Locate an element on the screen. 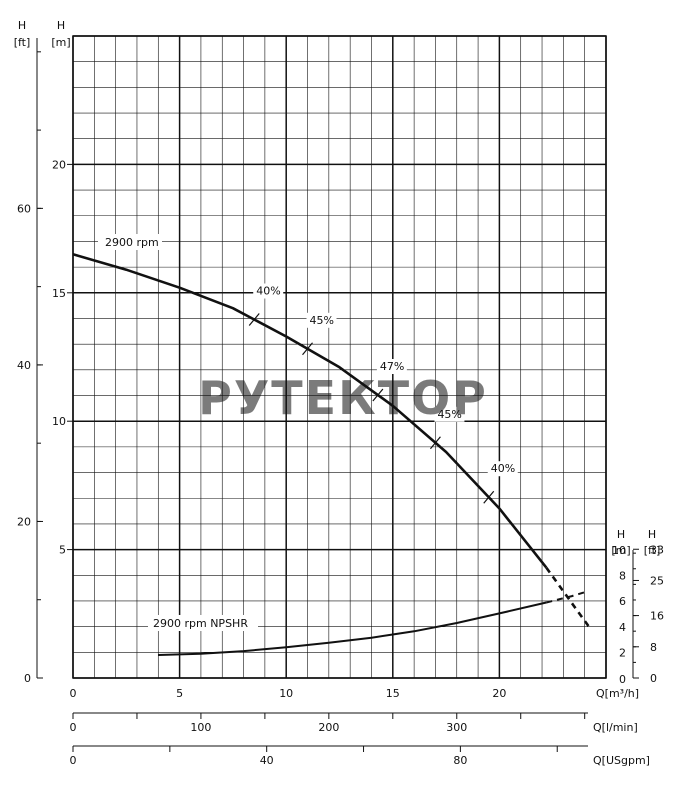 The width and height of the screenshot is (689, 800). npsh-m-tick-label: 0 is located at coordinates (622, 679).